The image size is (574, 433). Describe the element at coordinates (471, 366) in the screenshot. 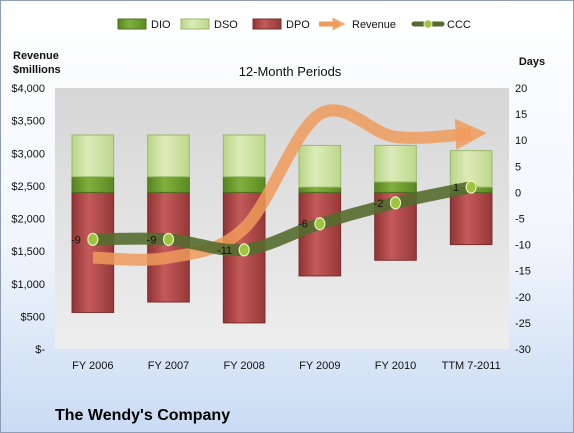

I see `category-tick-label: TTM 7-2011` at that location.